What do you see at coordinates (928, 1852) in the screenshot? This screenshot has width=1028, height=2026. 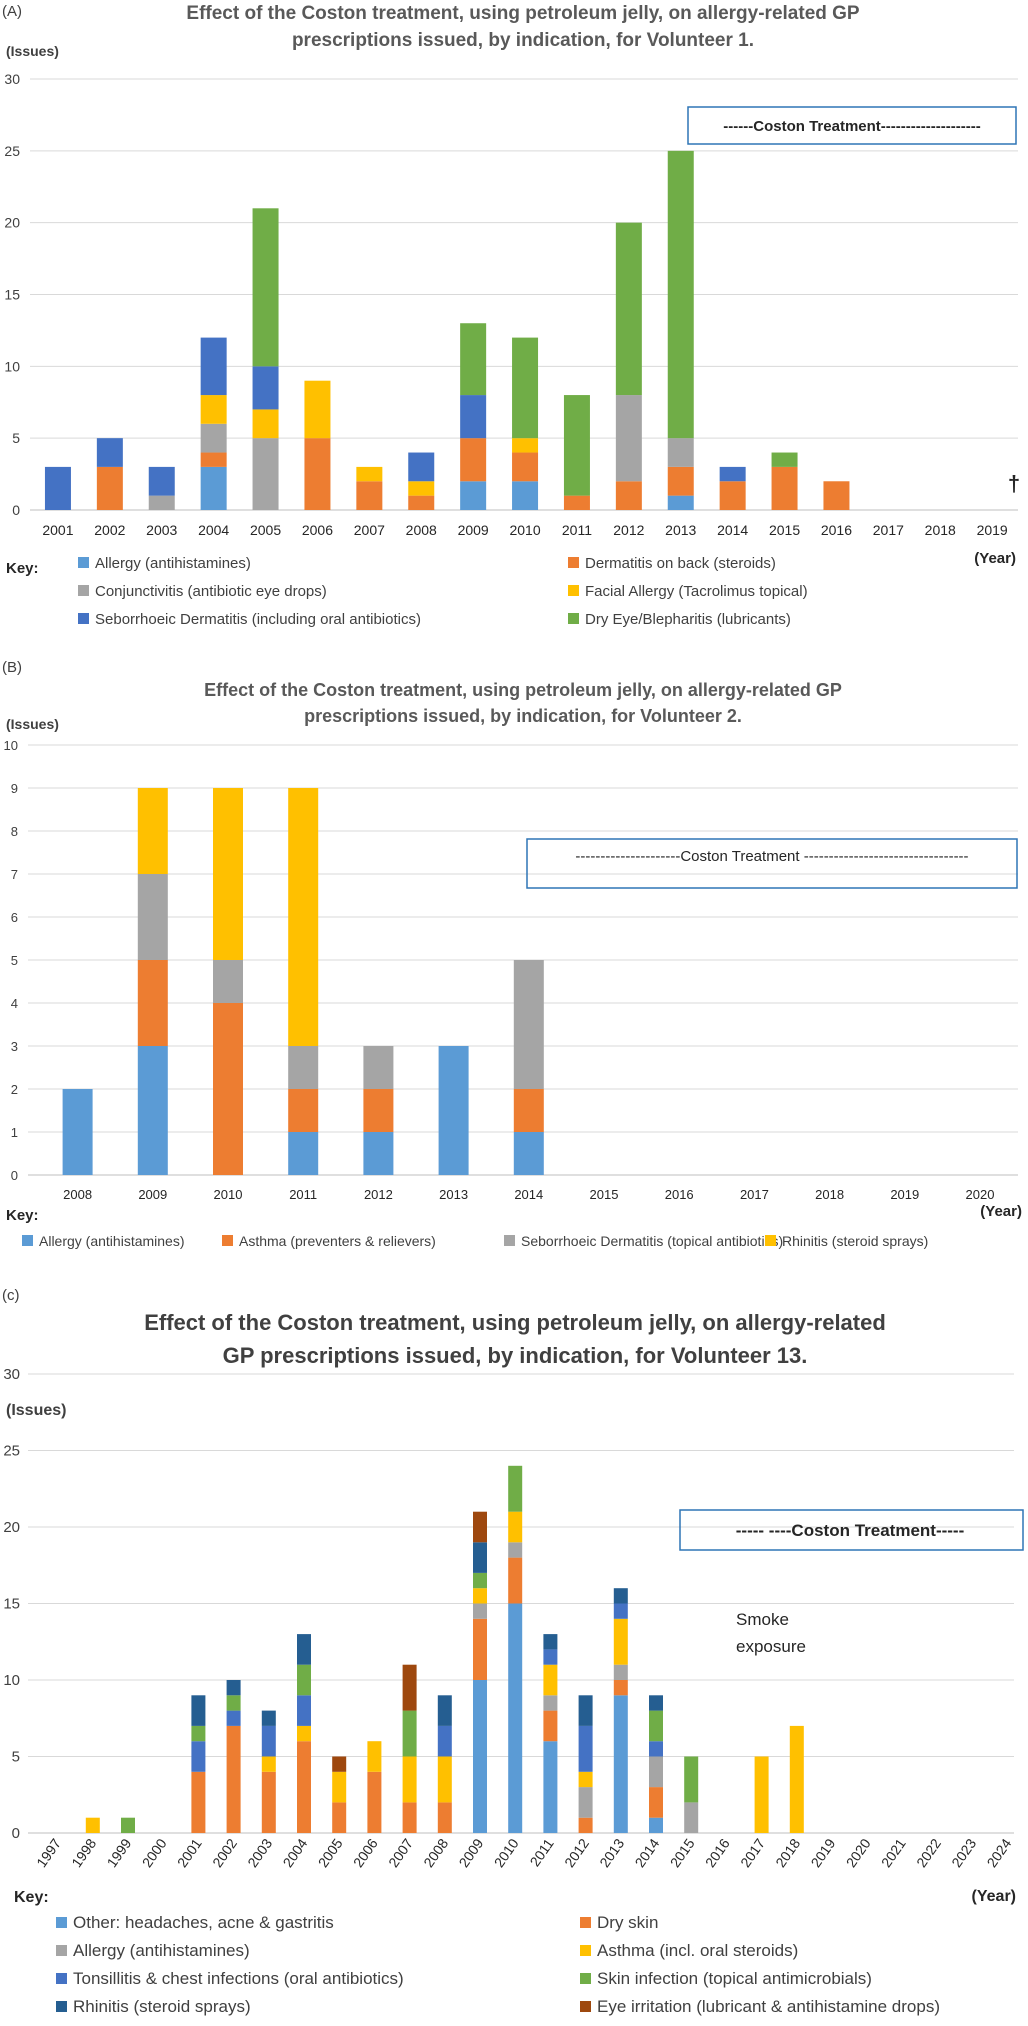 I see `x-tick-label: 2022` at bounding box center [928, 1852].